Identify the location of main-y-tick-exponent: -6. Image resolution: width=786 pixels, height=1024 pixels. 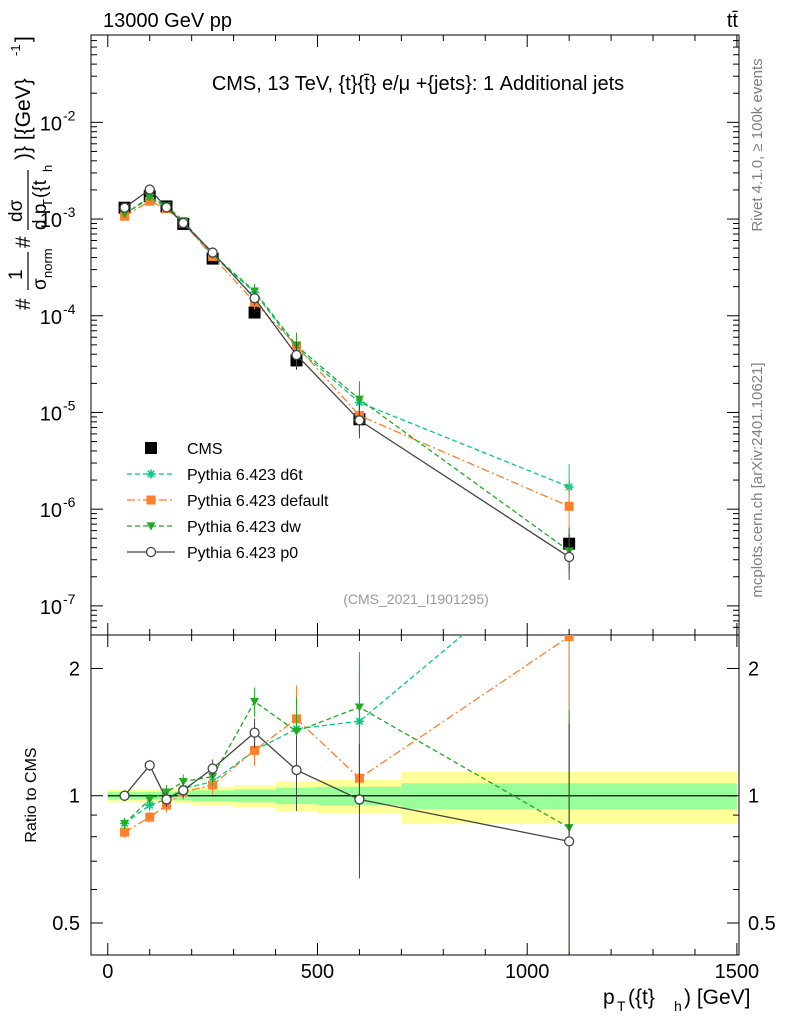
(69, 502).